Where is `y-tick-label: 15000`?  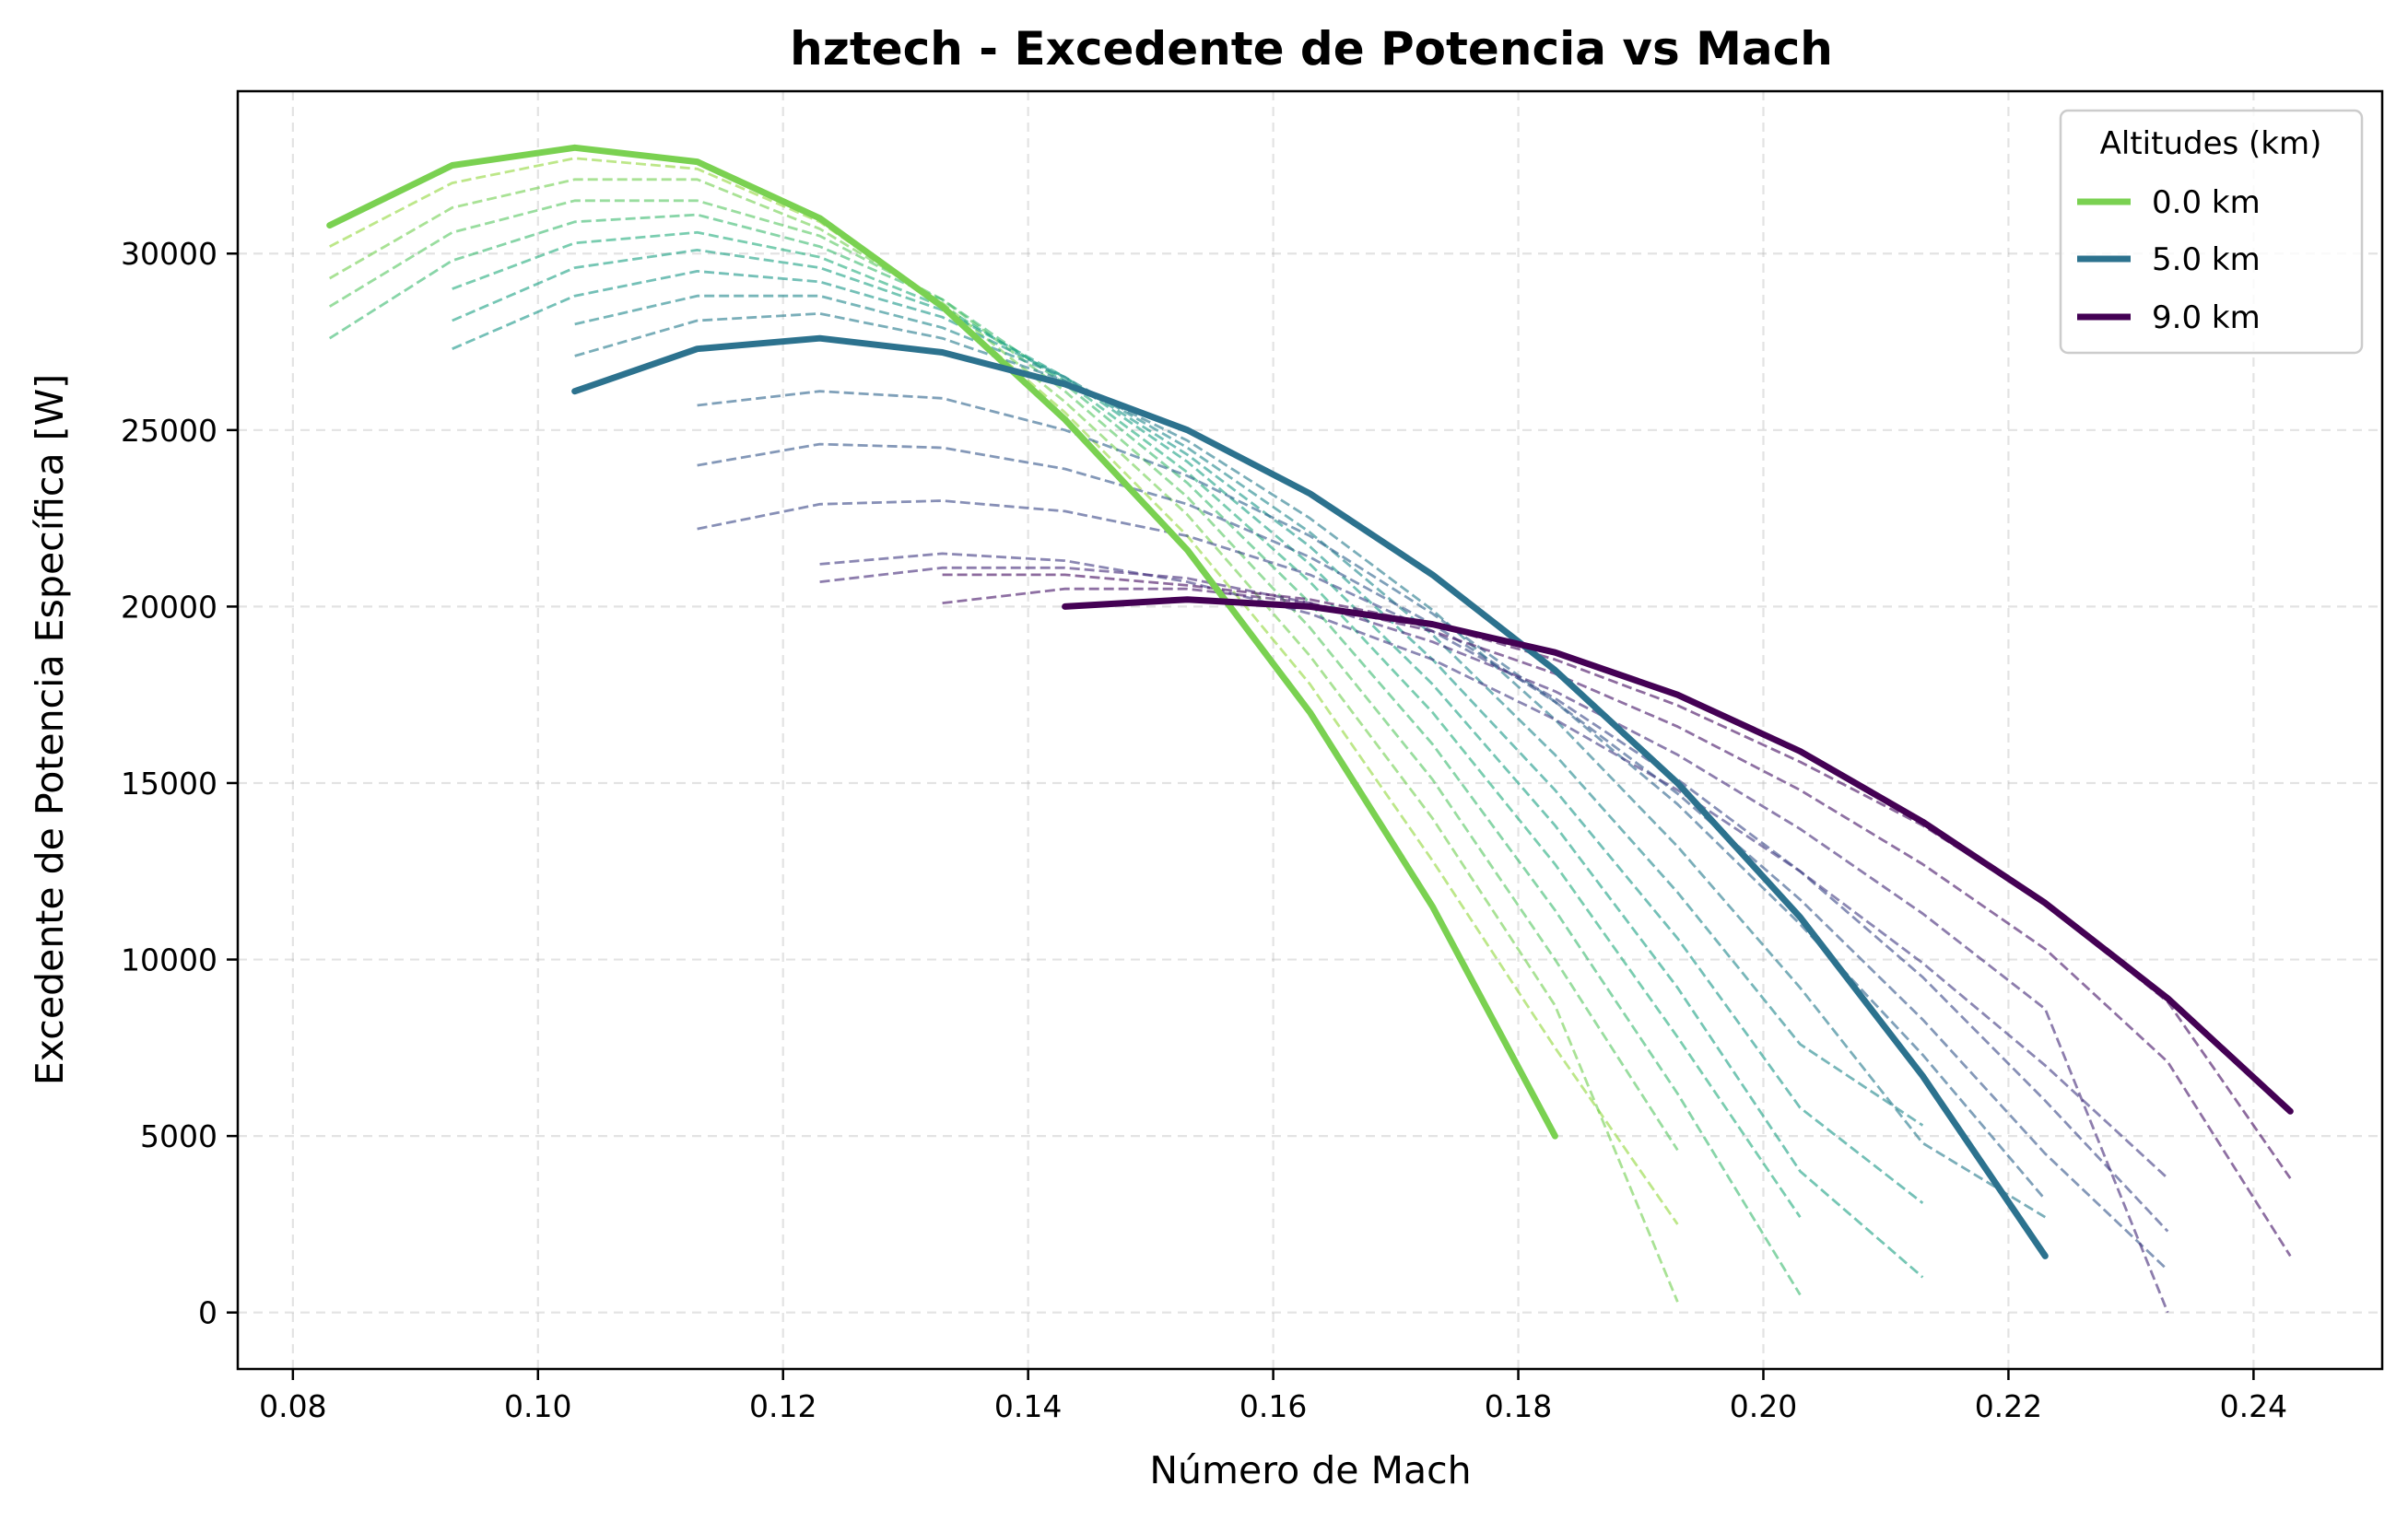 y-tick-label: 15000 is located at coordinates (169, 783).